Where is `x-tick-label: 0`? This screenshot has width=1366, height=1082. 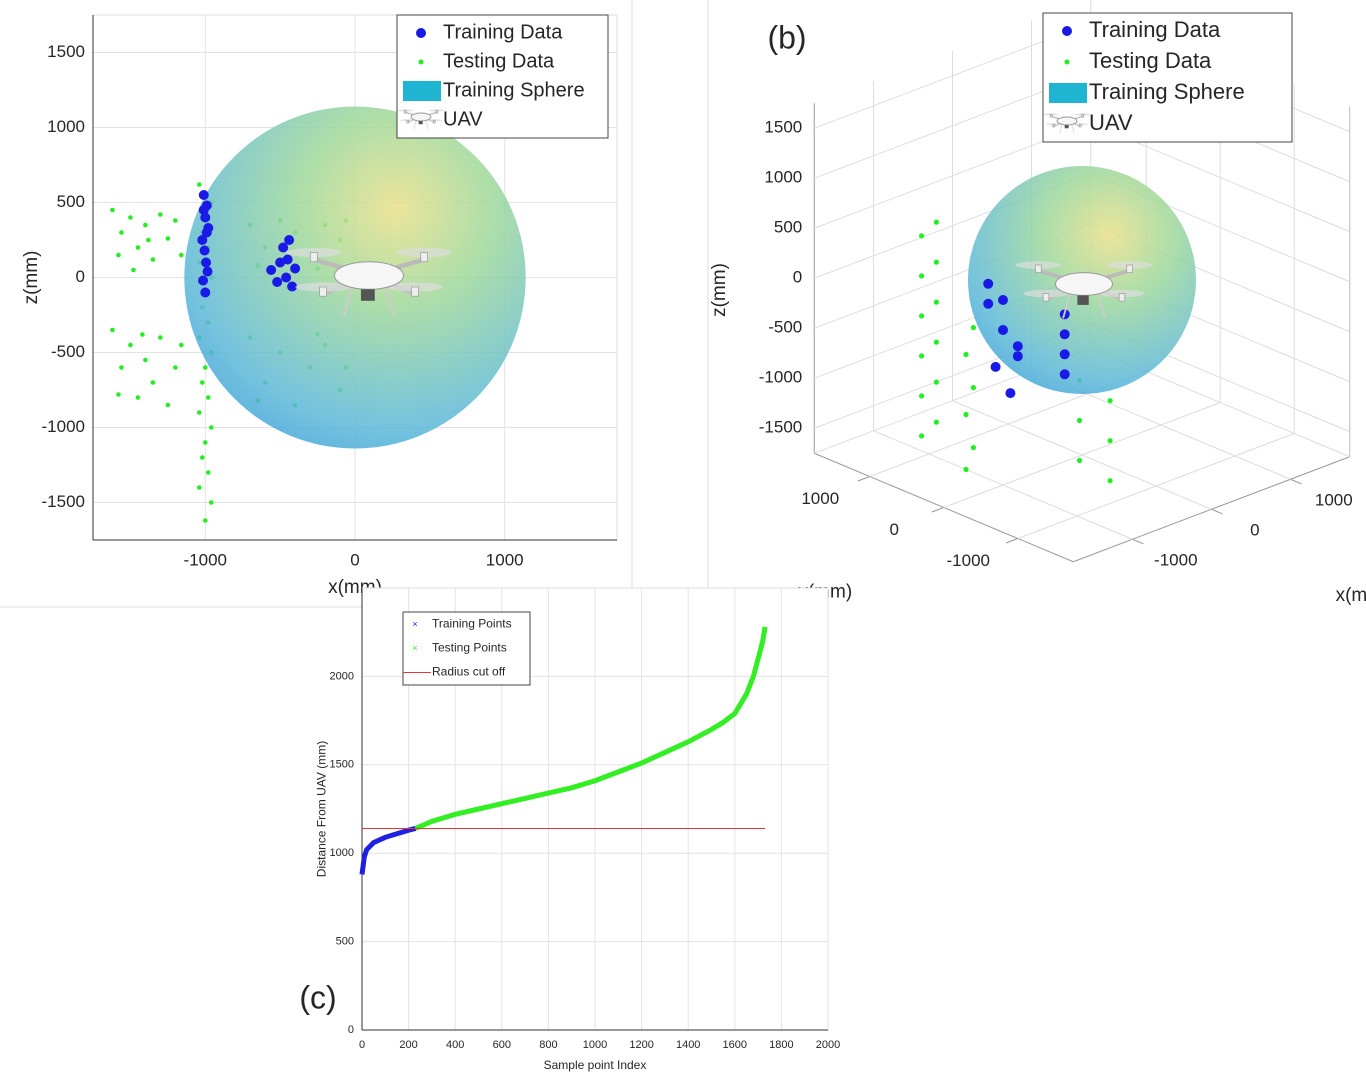
x-tick-label: 0 is located at coordinates (362, 1045).